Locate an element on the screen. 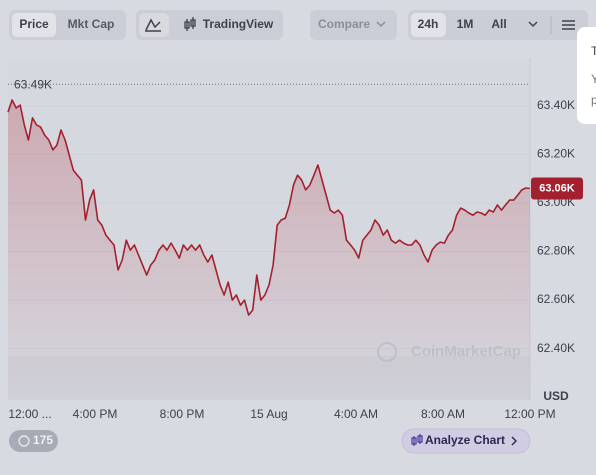 This screenshot has height=475, width=596. x-tick-label: 15 Aug is located at coordinates (268, 414).